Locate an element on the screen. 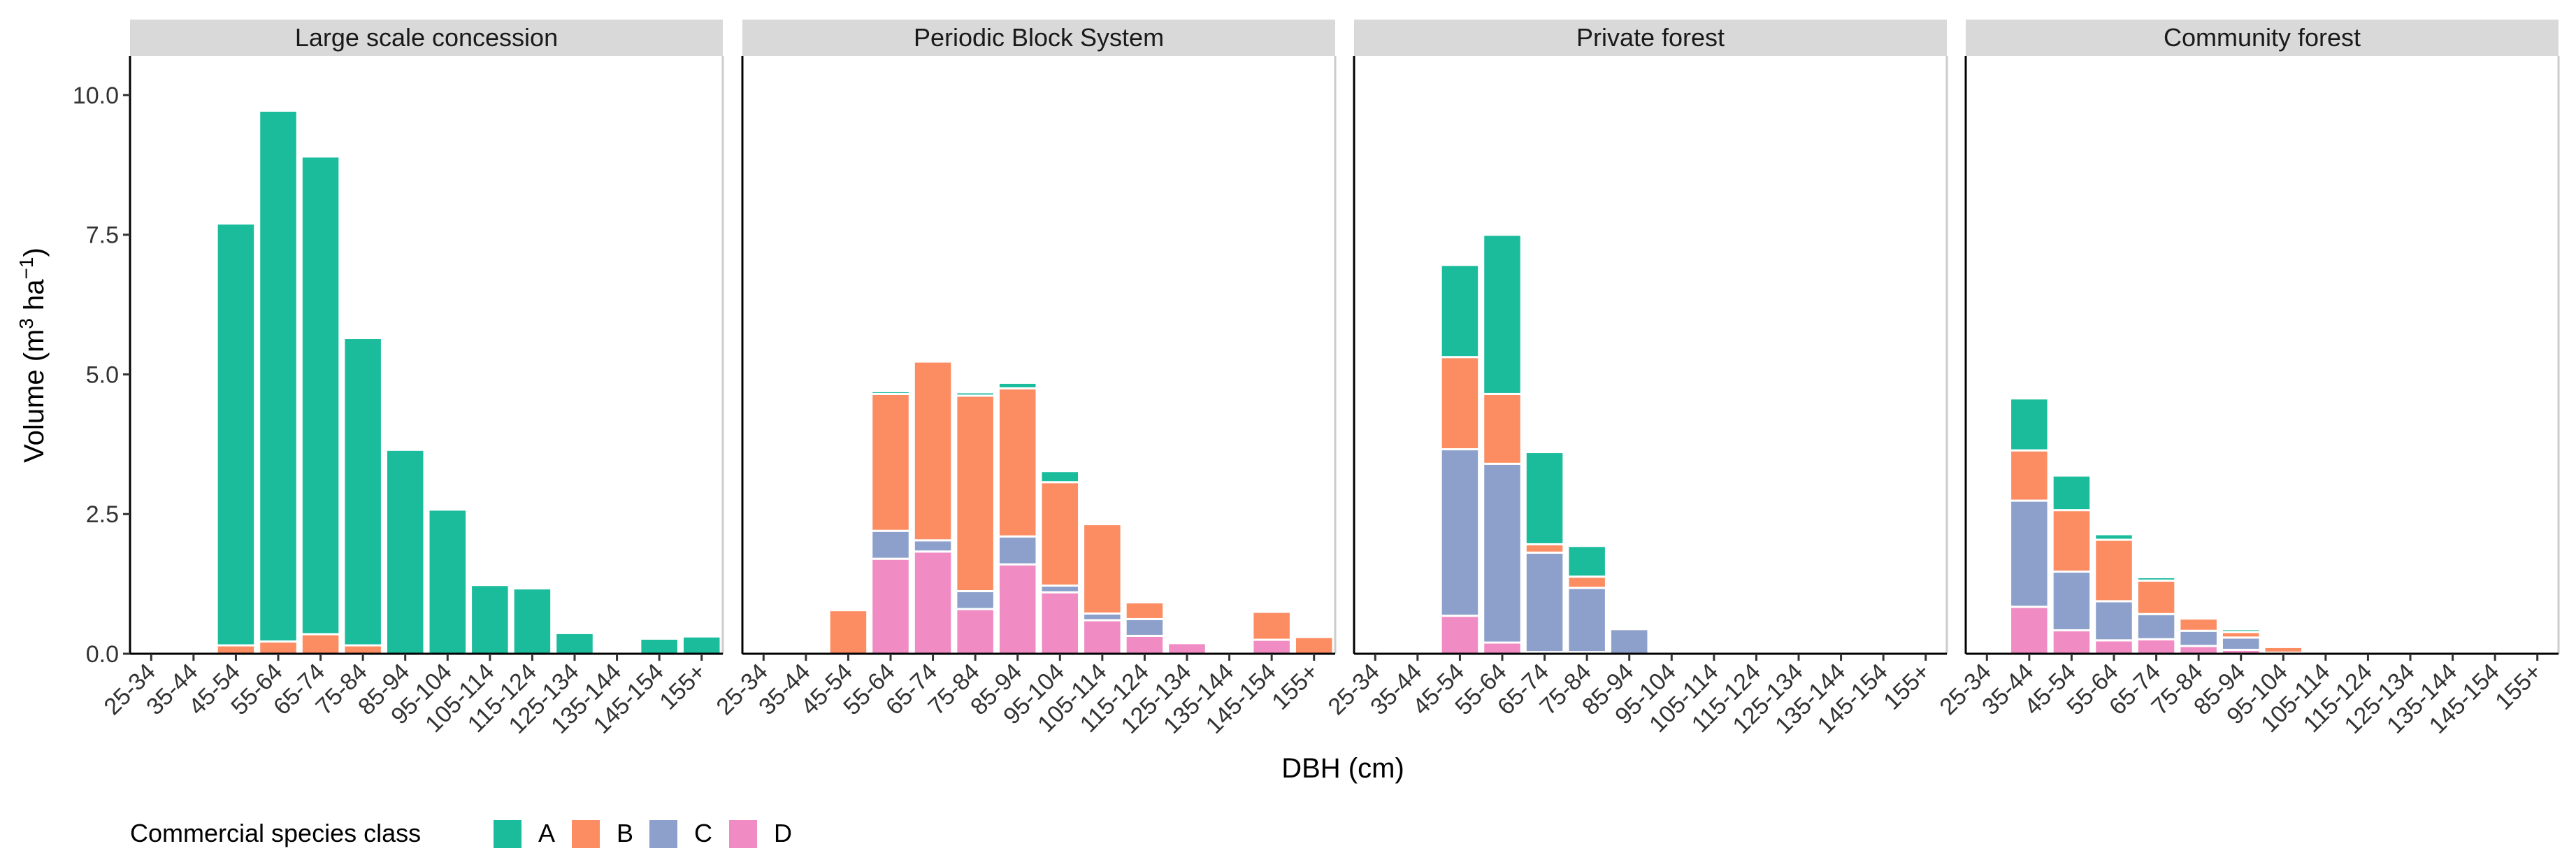  panel-title: Community forest is located at coordinates (2262, 38).